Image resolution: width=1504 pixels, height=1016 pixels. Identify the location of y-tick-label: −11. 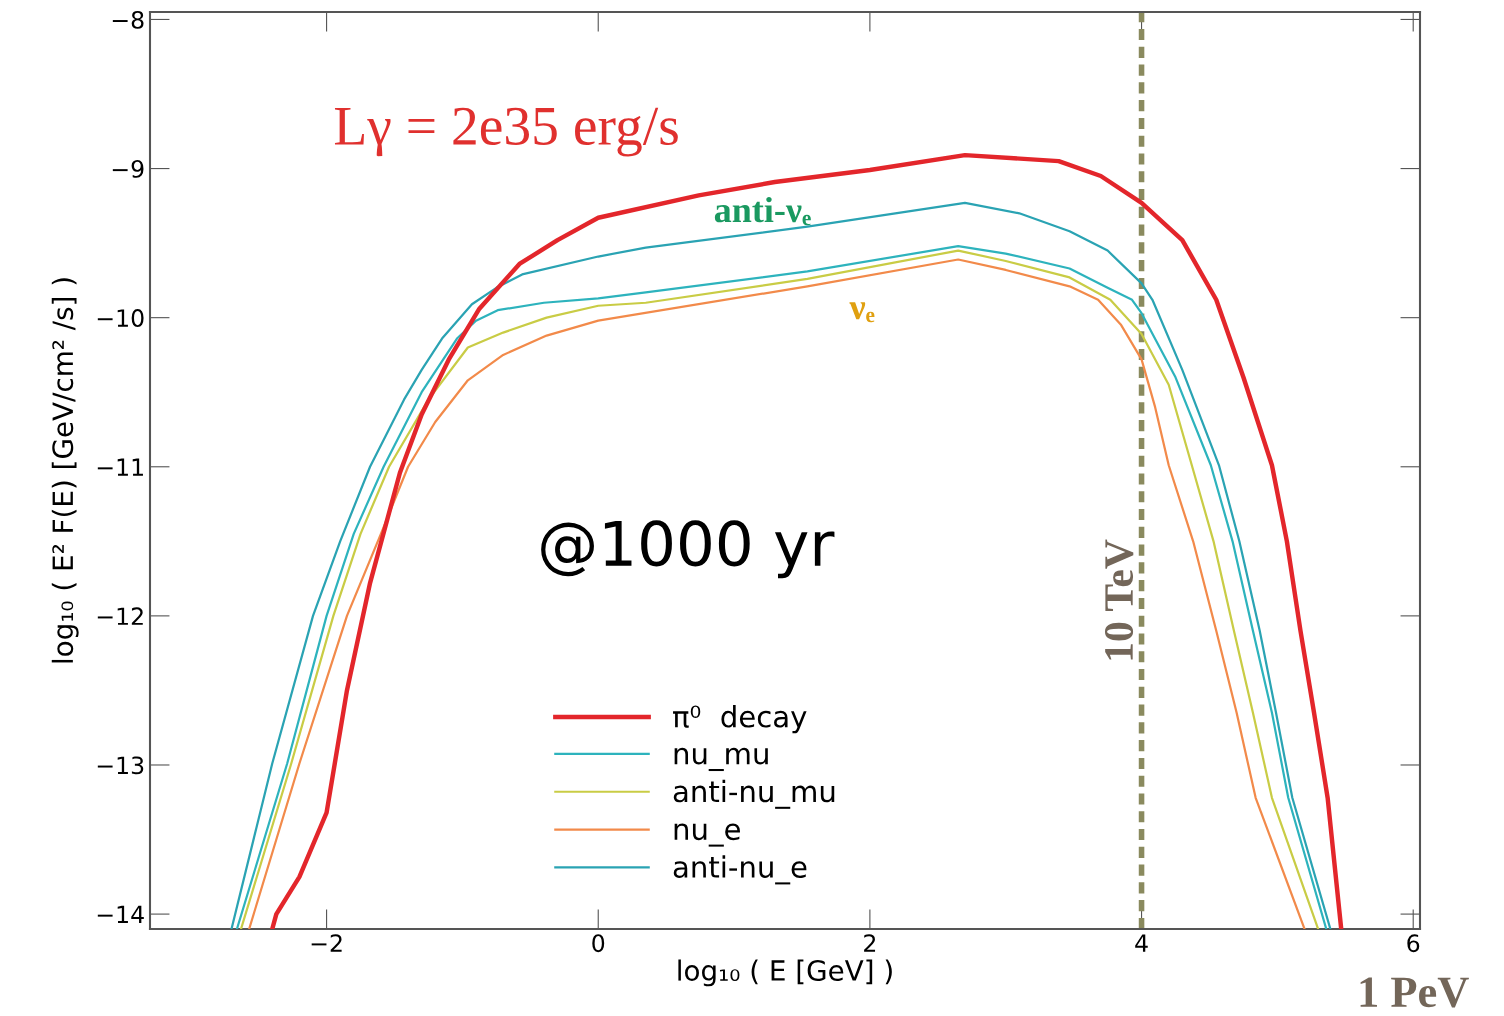
(120, 467).